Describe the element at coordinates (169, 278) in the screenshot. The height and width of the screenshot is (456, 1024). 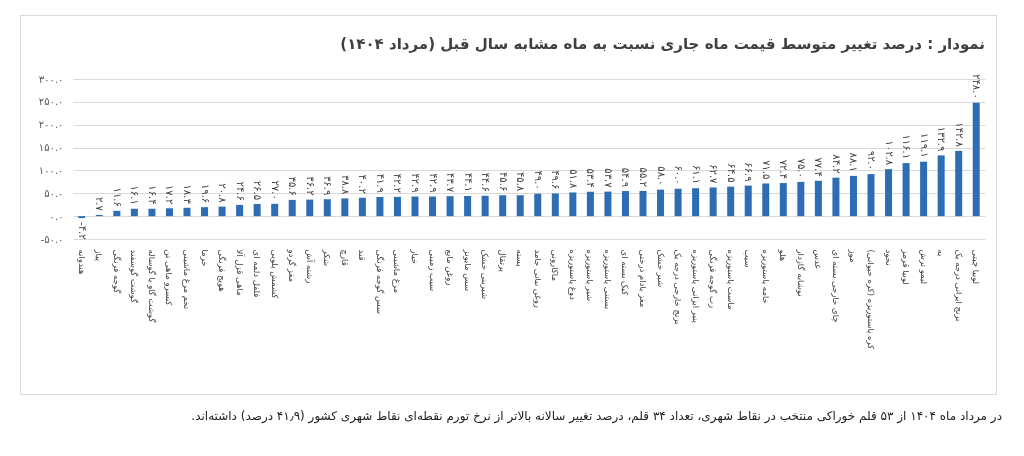
I see `x-tick-label: کنسرو ماهی تن` at that location.